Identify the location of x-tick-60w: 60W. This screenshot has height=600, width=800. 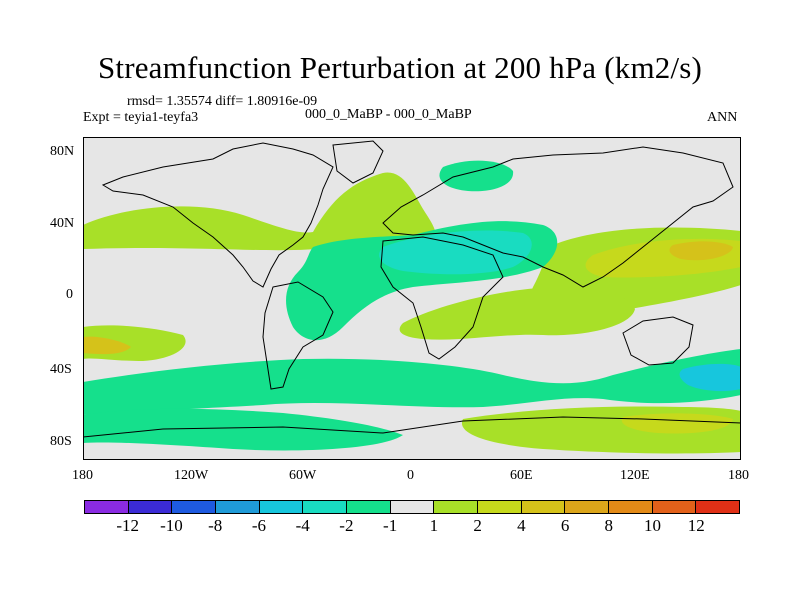
(303, 475).